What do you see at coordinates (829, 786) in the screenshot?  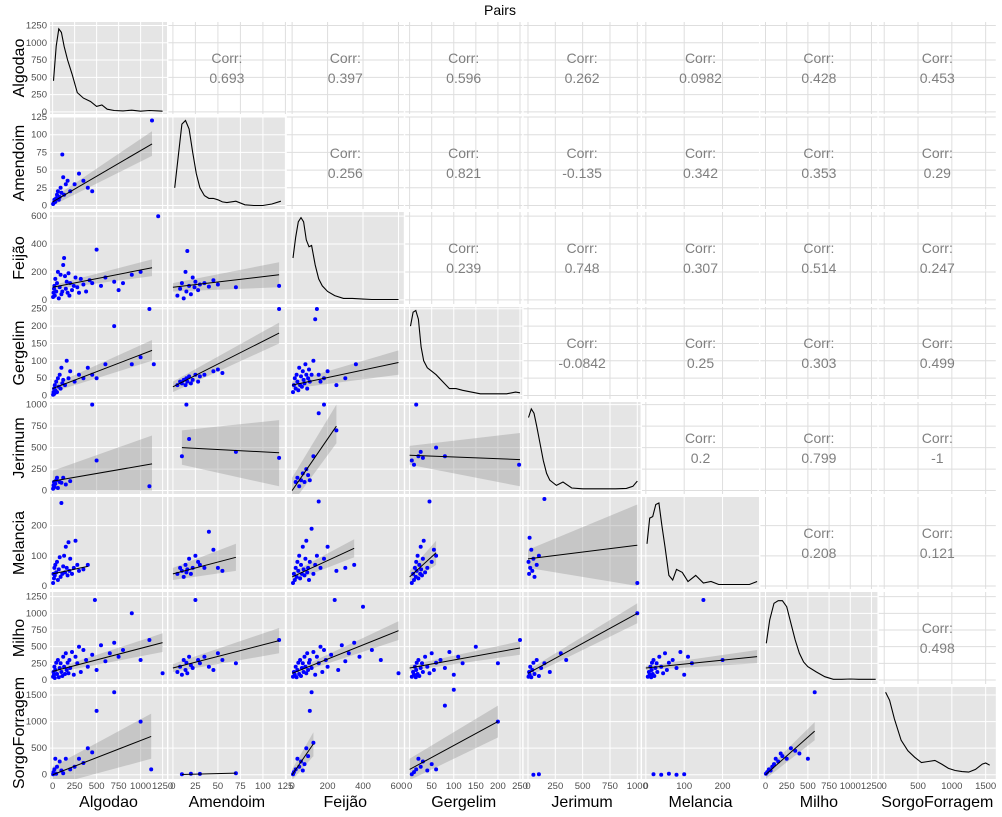 I see `x-tick-label: 750` at bounding box center [829, 786].